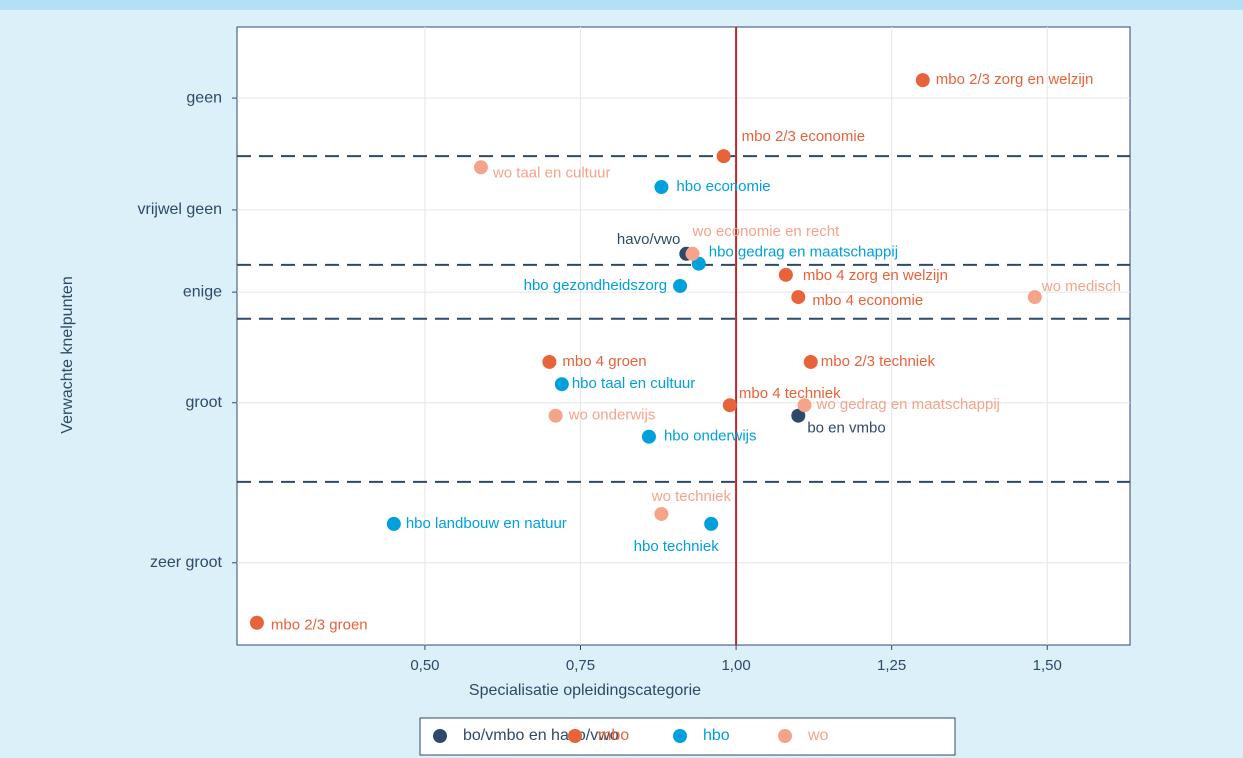 Image resolution: width=1243 pixels, height=758 pixels. What do you see at coordinates (67, 354) in the screenshot?
I see `y-axis-label: Verwachte knelpunten` at bounding box center [67, 354].